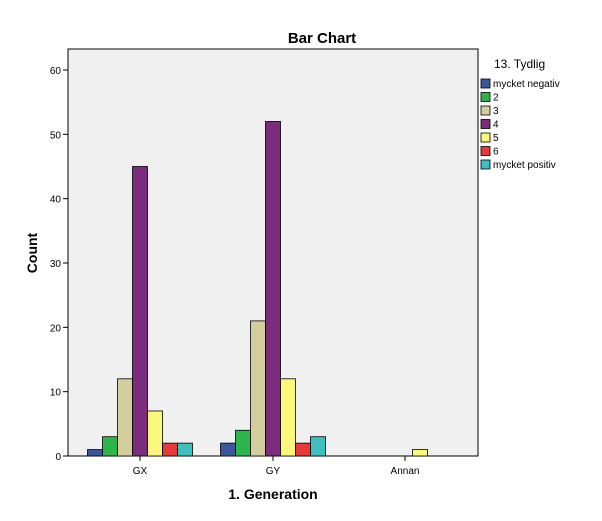 The width and height of the screenshot is (602, 521). What do you see at coordinates (58, 457) in the screenshot?
I see `y-tick-label: 0` at bounding box center [58, 457].